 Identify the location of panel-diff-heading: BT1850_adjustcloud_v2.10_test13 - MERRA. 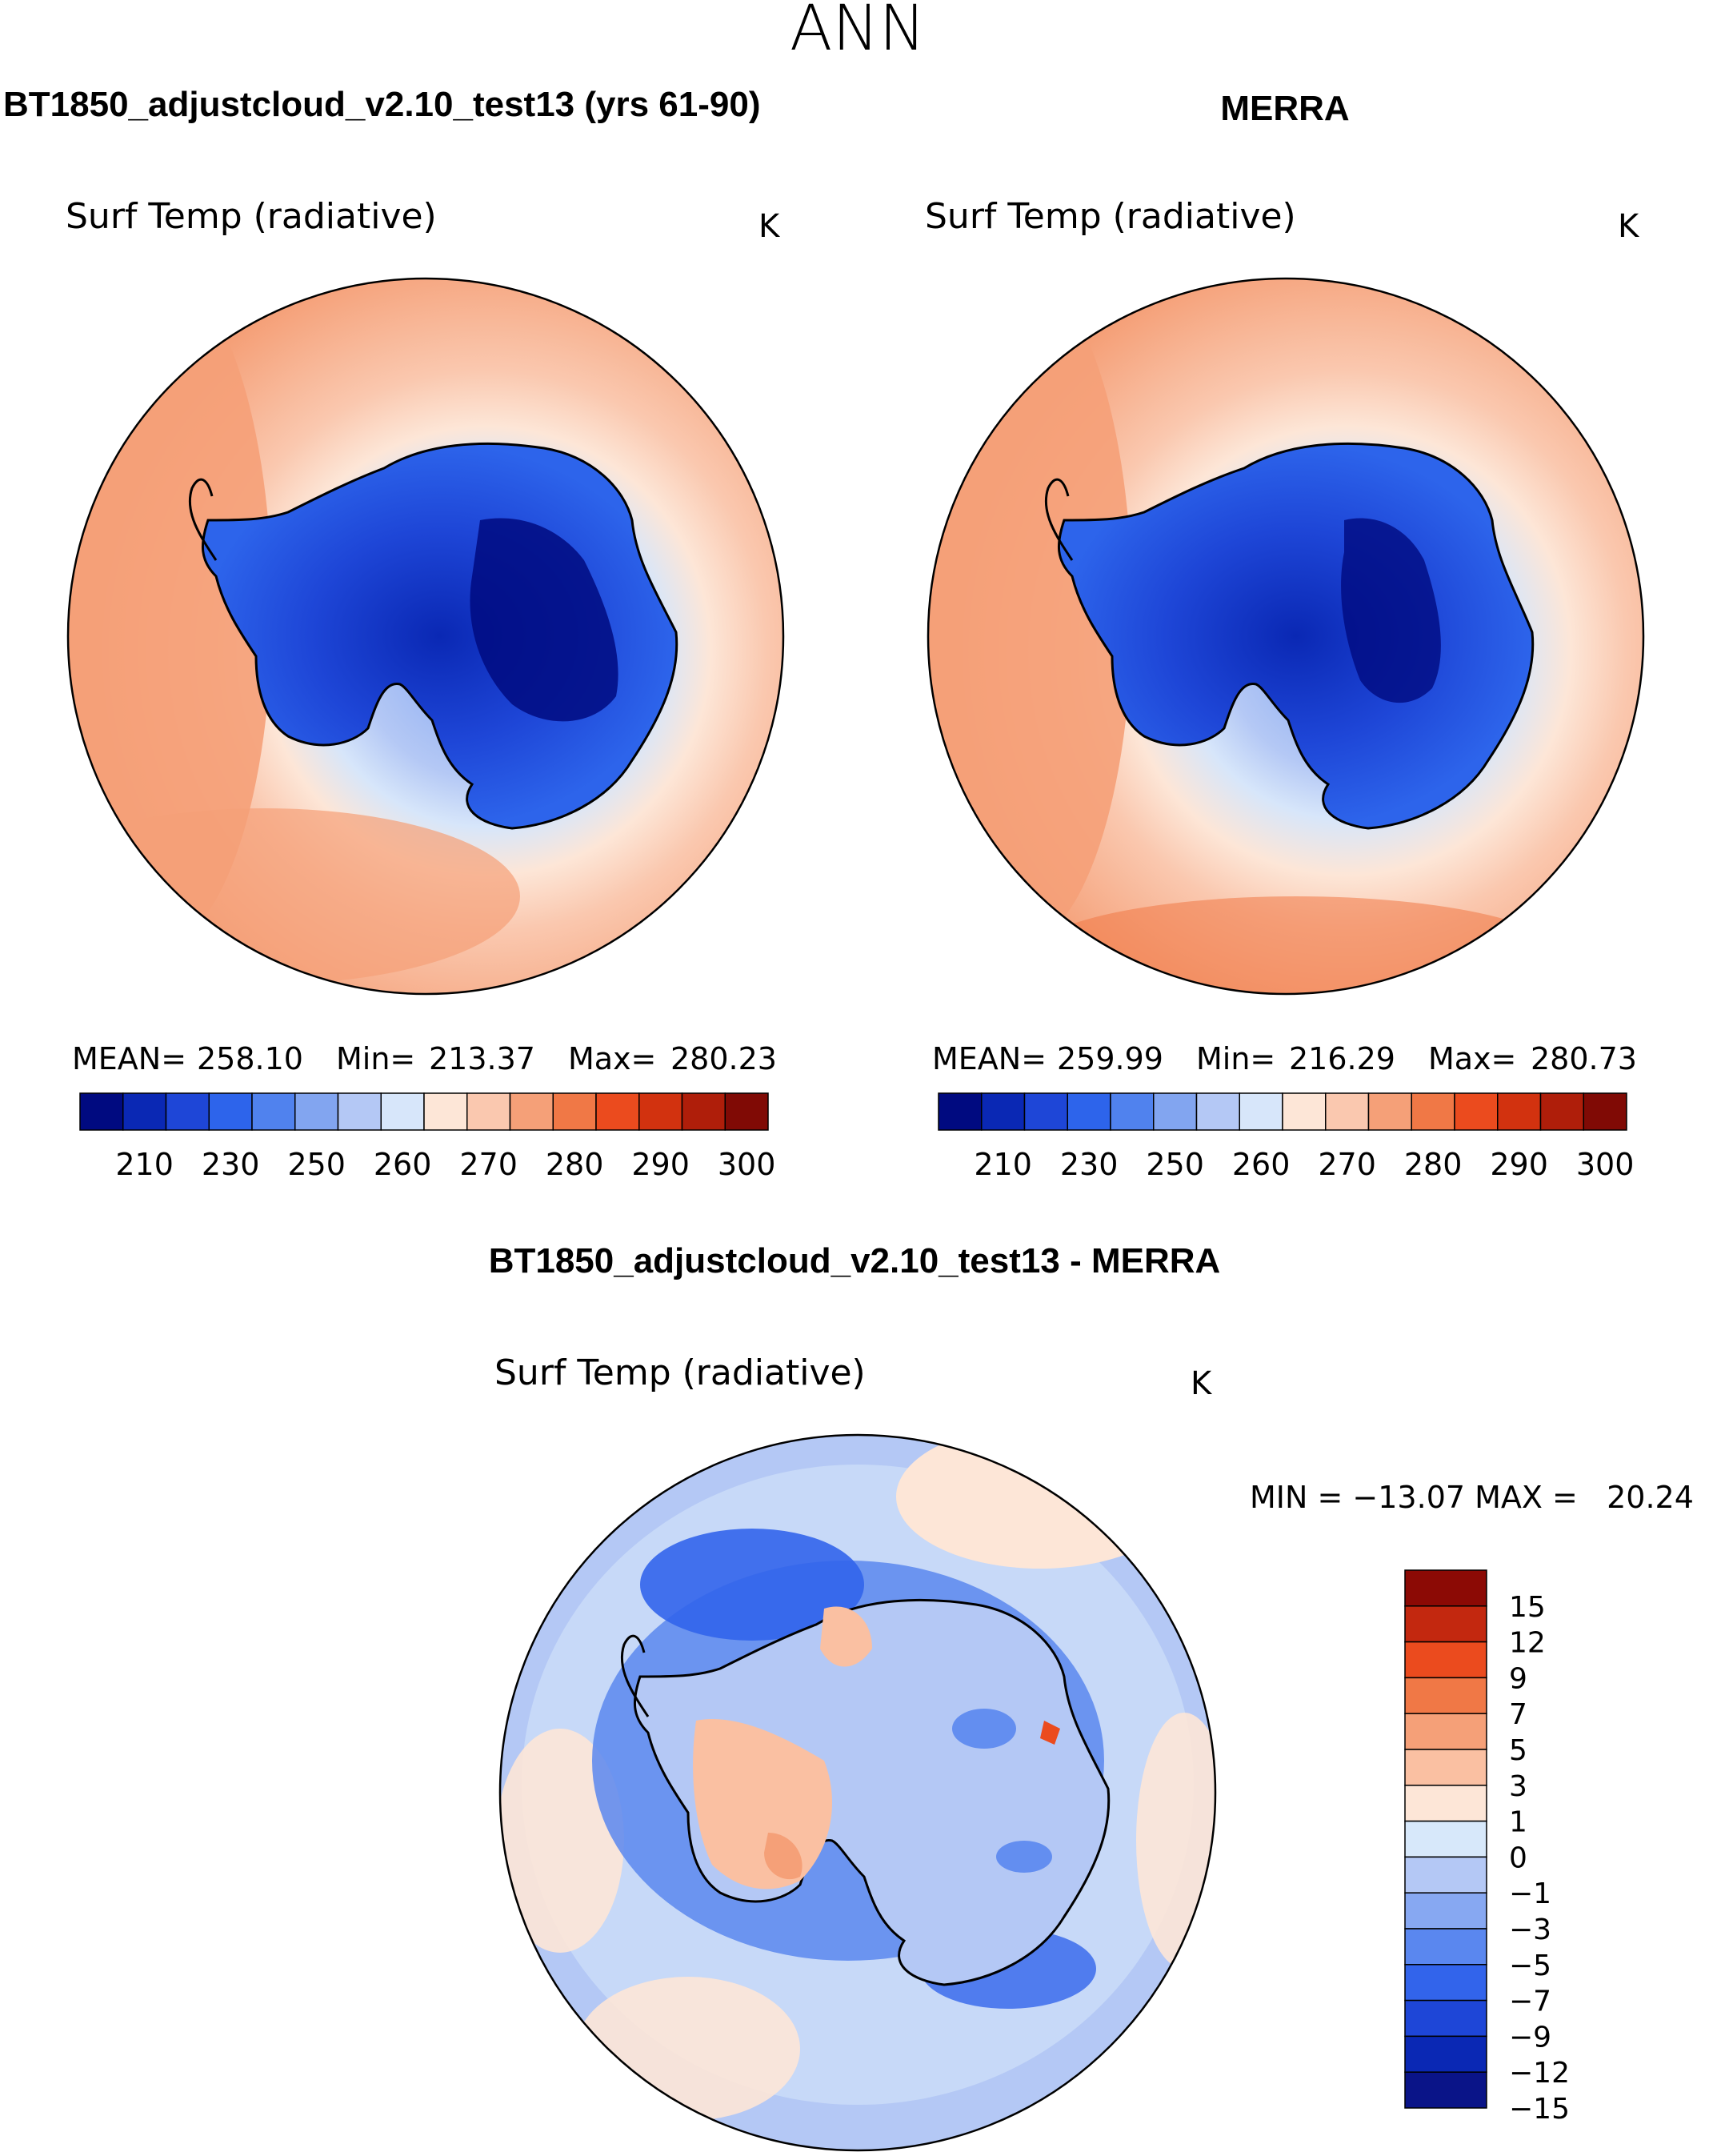
(855, 1260).